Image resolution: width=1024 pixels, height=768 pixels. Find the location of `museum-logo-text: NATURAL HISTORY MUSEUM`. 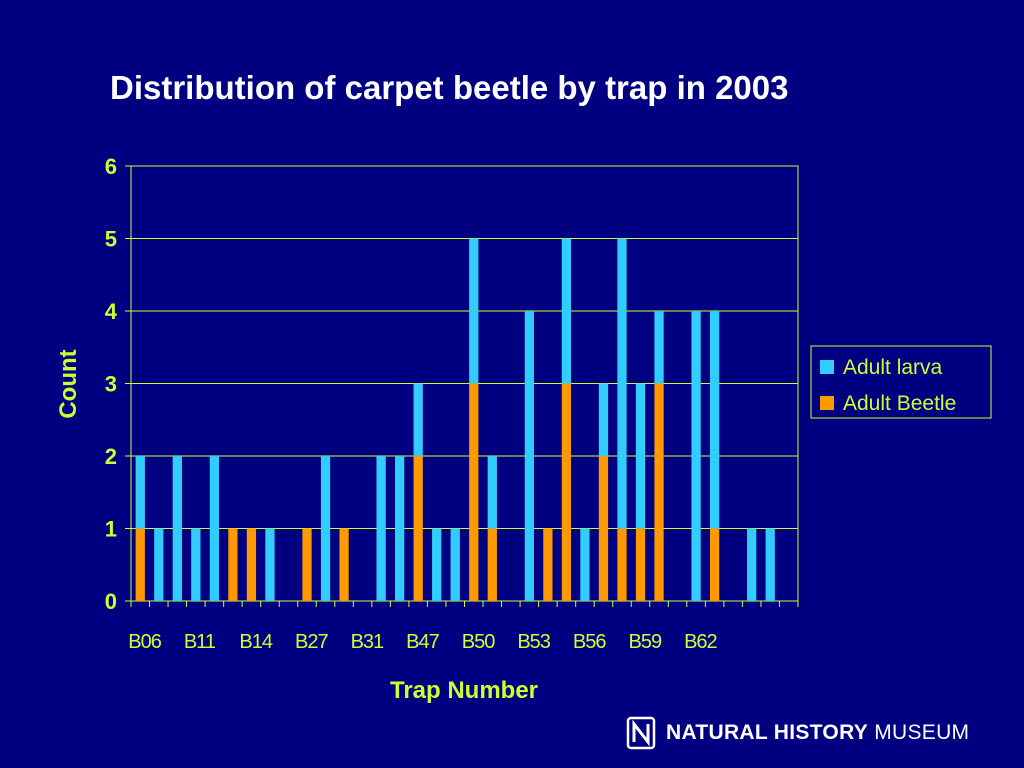

museum-logo-text: NATURAL HISTORY MUSEUM is located at coordinates (817, 733).